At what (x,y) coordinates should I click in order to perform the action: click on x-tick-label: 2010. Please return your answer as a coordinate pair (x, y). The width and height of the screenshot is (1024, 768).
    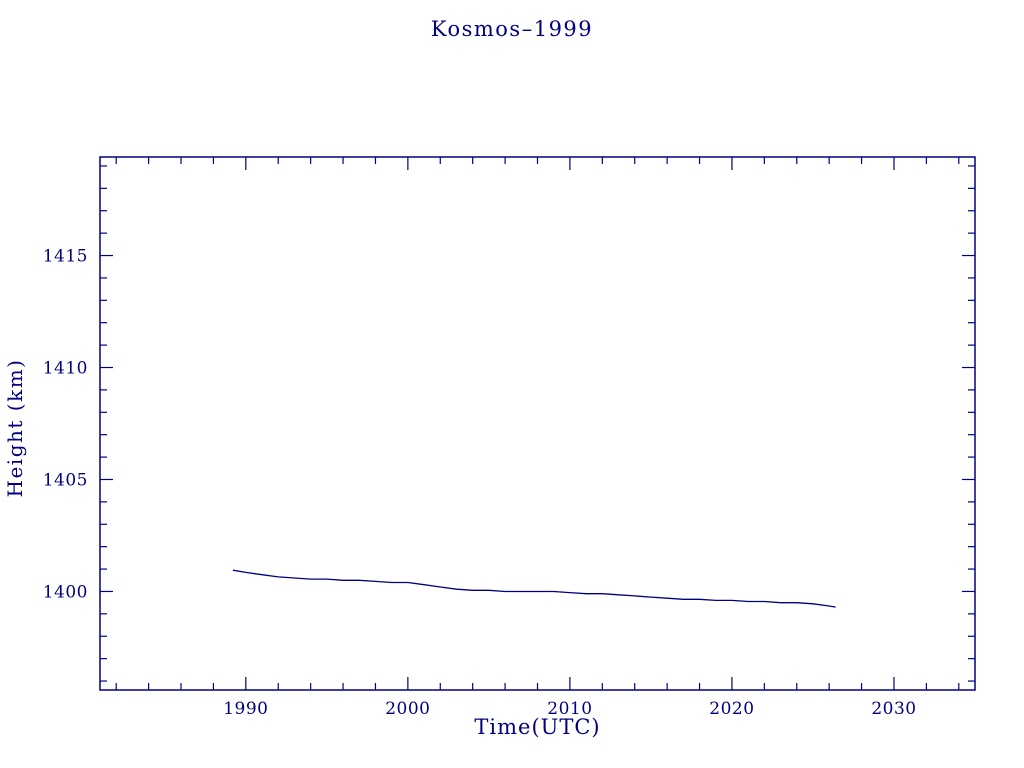
    Looking at the image, I should click on (569, 709).